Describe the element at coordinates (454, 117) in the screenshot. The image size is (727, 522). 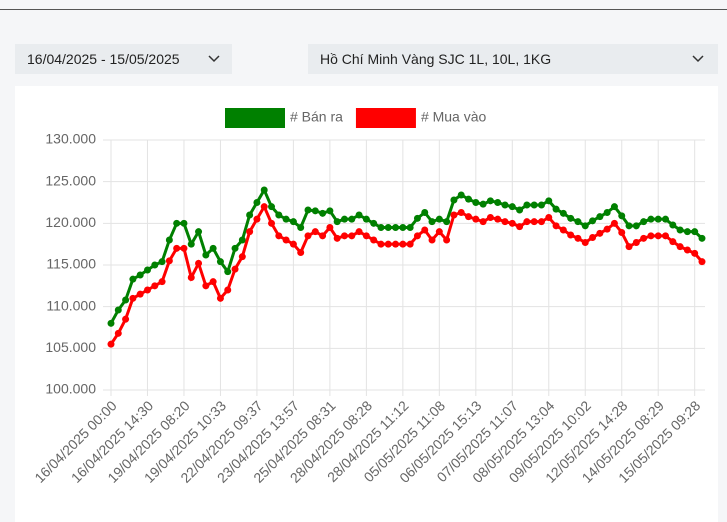
I see `legend-label: # Mua vào` at that location.